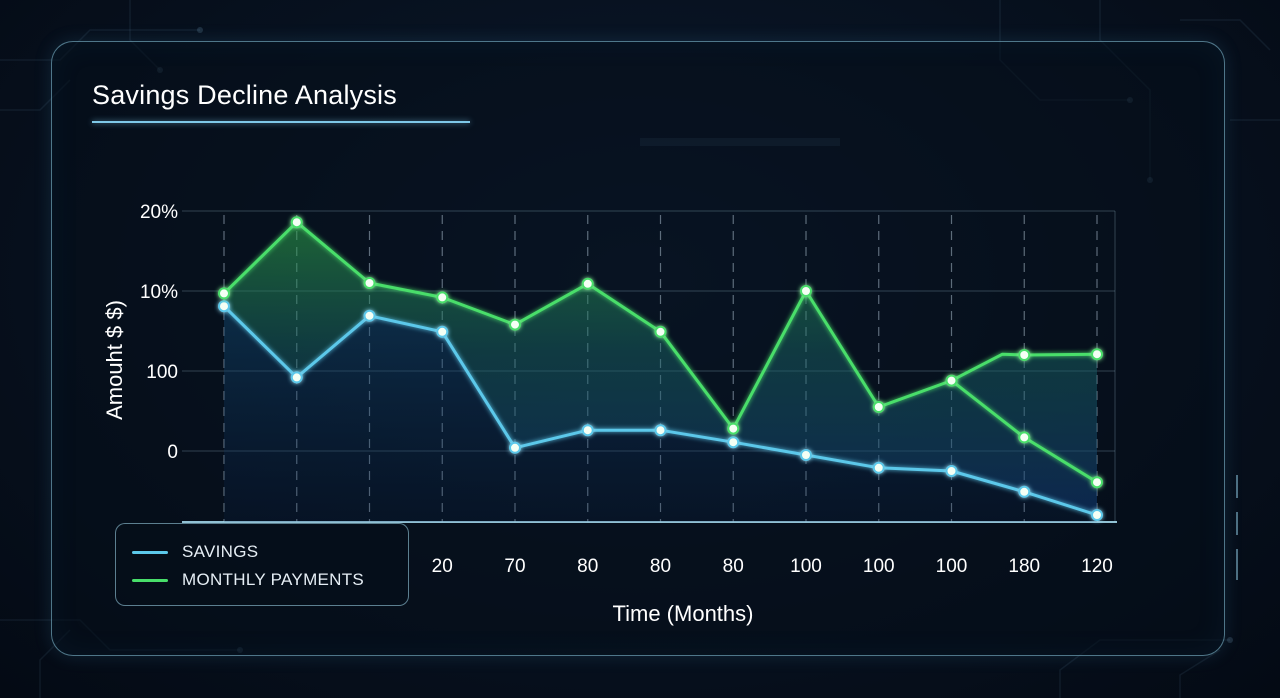  I want to click on x-tick-label: 20, so click(442, 566).